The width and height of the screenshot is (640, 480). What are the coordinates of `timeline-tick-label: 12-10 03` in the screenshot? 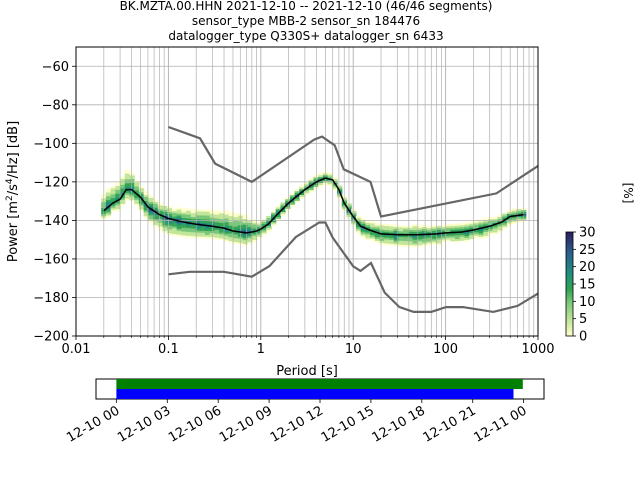 It's located at (144, 424).